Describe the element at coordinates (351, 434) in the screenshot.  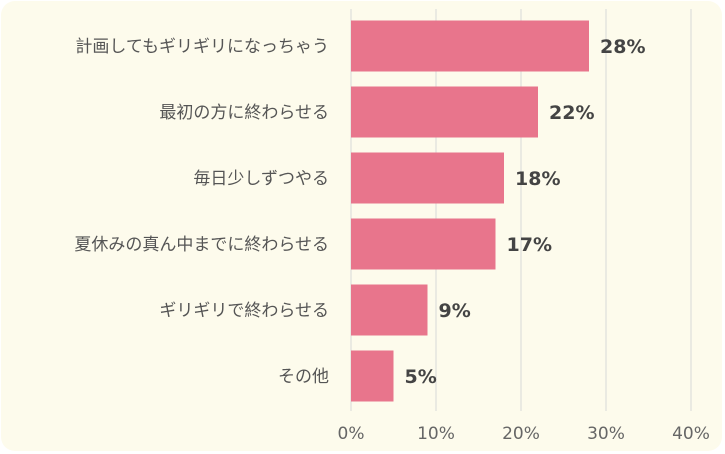
I see `x-tick-label: 0%` at that location.